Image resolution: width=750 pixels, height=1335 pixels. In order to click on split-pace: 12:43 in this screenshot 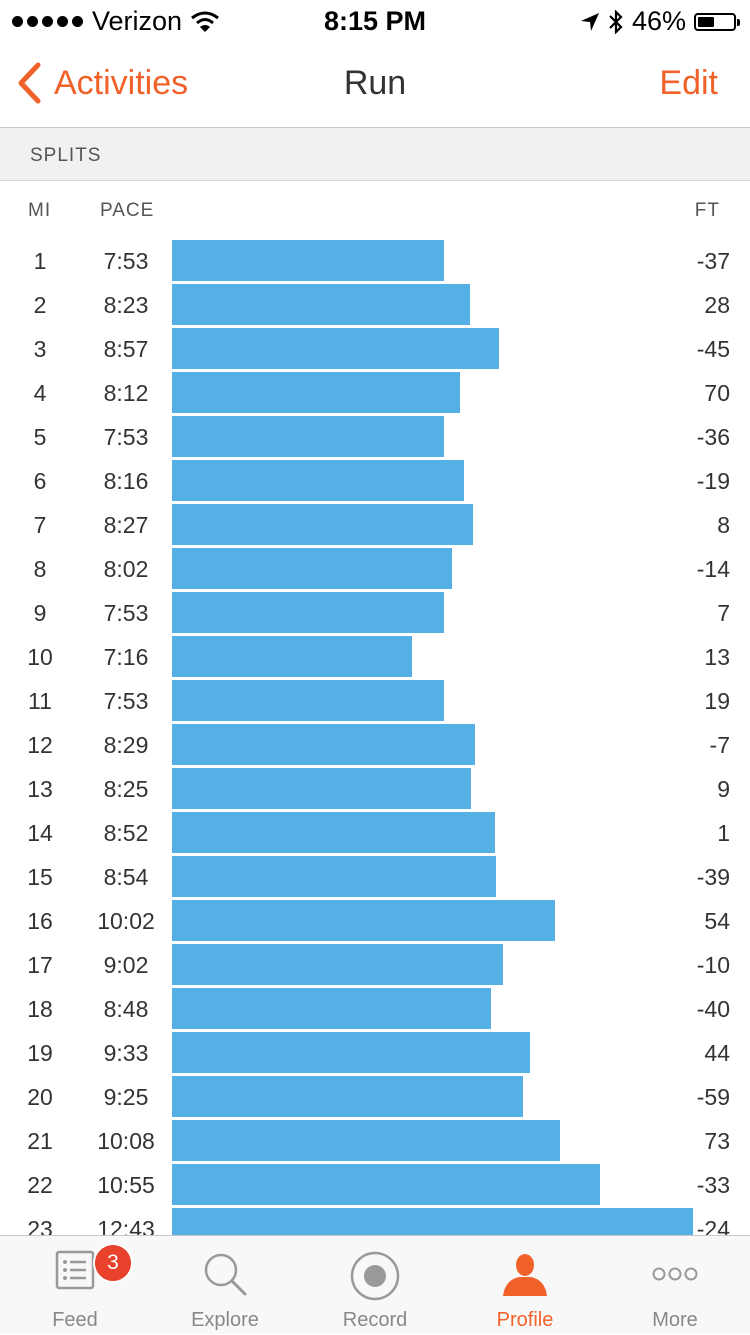, I will do `click(126, 1225)`.